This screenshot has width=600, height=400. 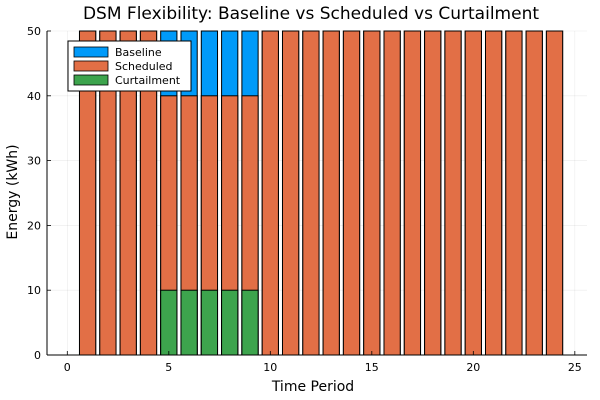 I want to click on x-tick-label: 0, so click(x=67, y=367).